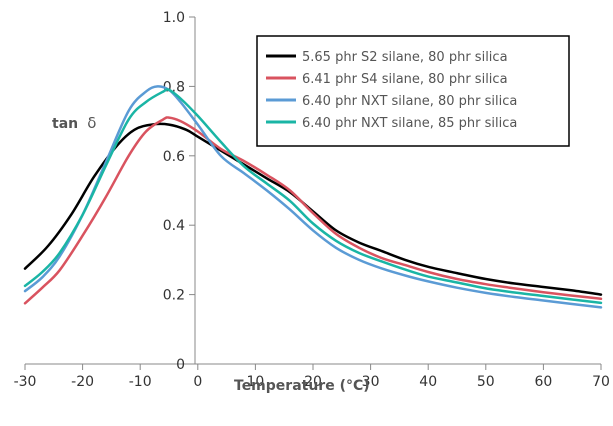 The width and height of the screenshot is (613, 426). Describe the element at coordinates (255, 382) in the screenshot. I see `x-tick-label: 10` at that location.